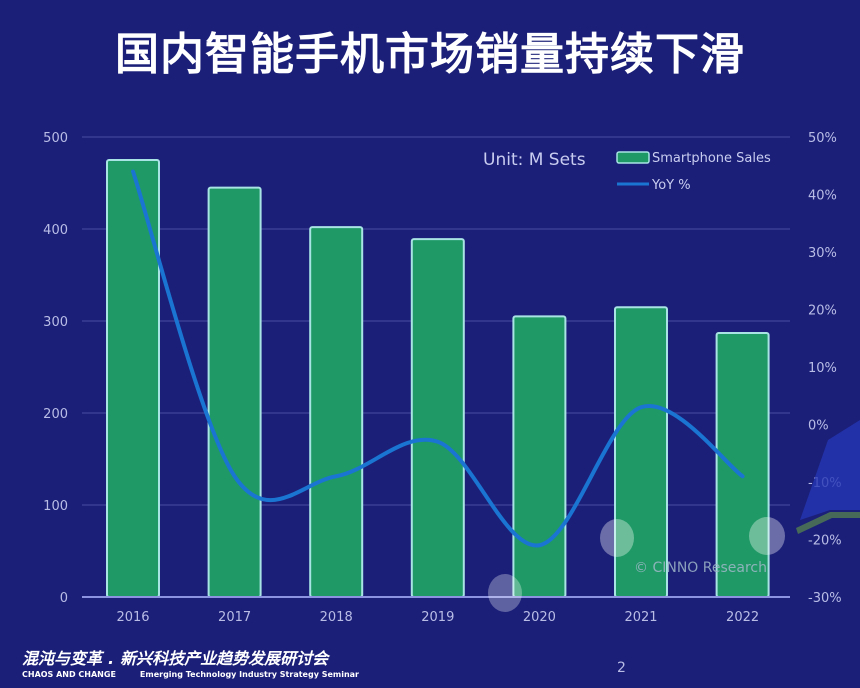 This screenshot has width=860, height=688. What do you see at coordinates (539, 456) in the screenshot?
I see `bar-2020` at bounding box center [539, 456].